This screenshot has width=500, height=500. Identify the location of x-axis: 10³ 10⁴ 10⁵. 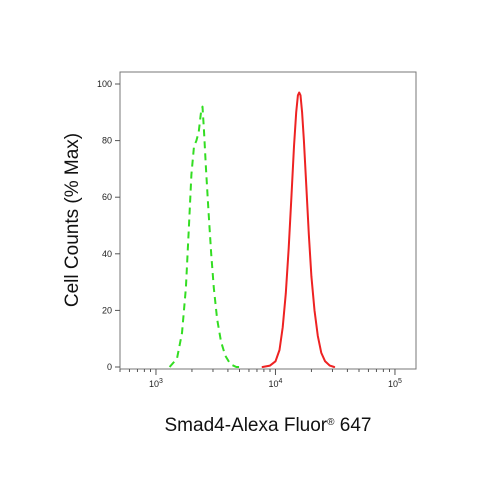
(260, 379).